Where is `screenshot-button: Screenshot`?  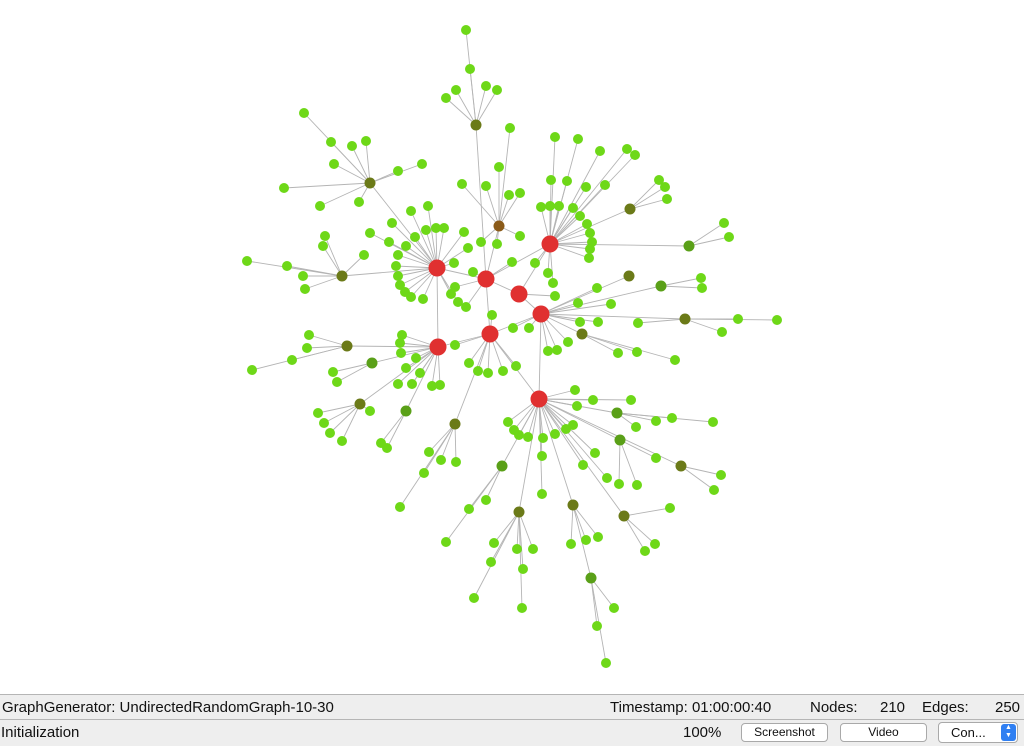 screenshot-button: Screenshot is located at coordinates (784, 732).